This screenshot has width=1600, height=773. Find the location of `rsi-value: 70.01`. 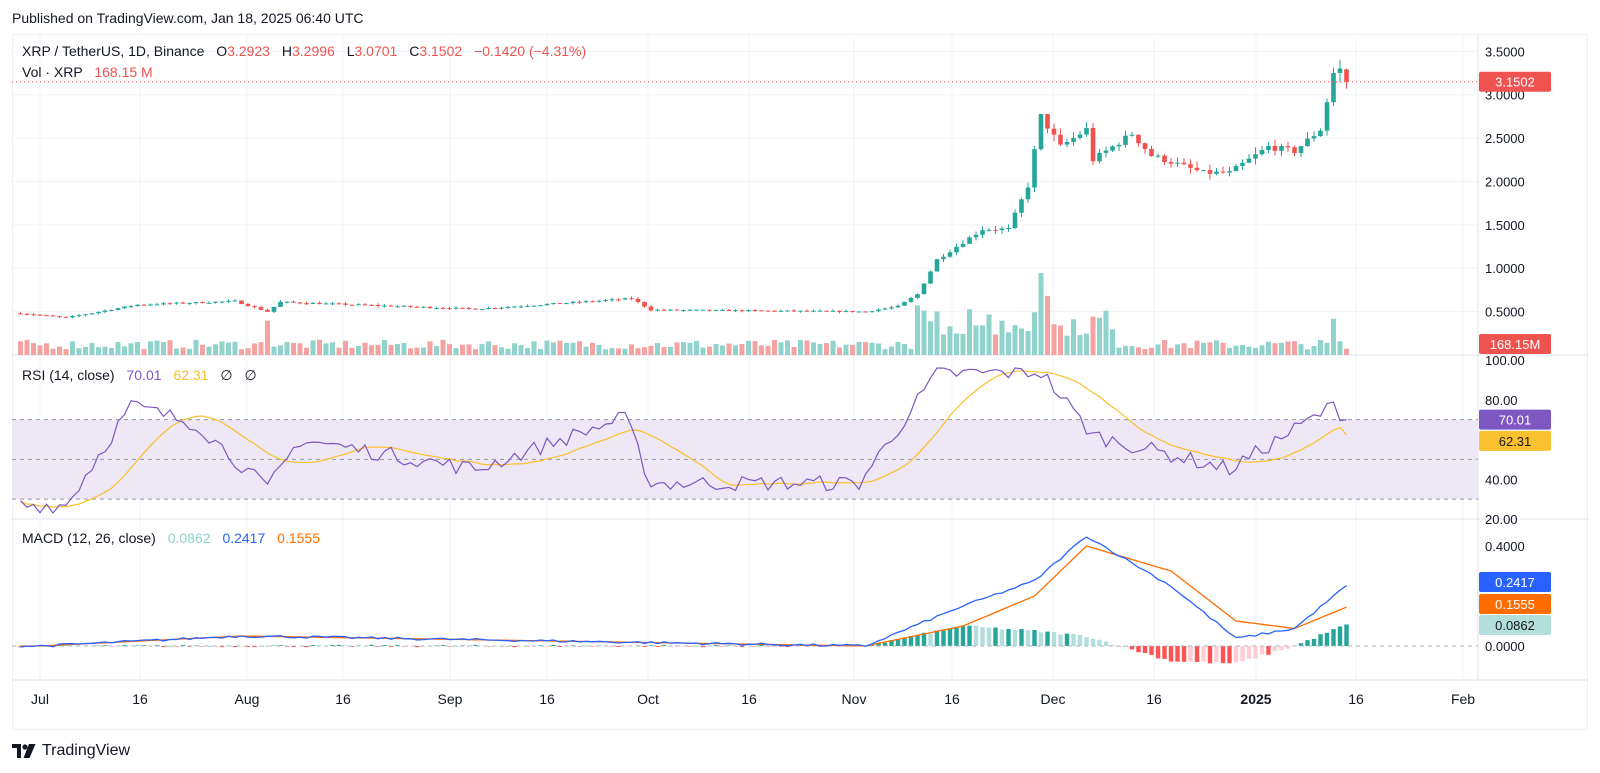

rsi-value: 70.01 is located at coordinates (143, 375).